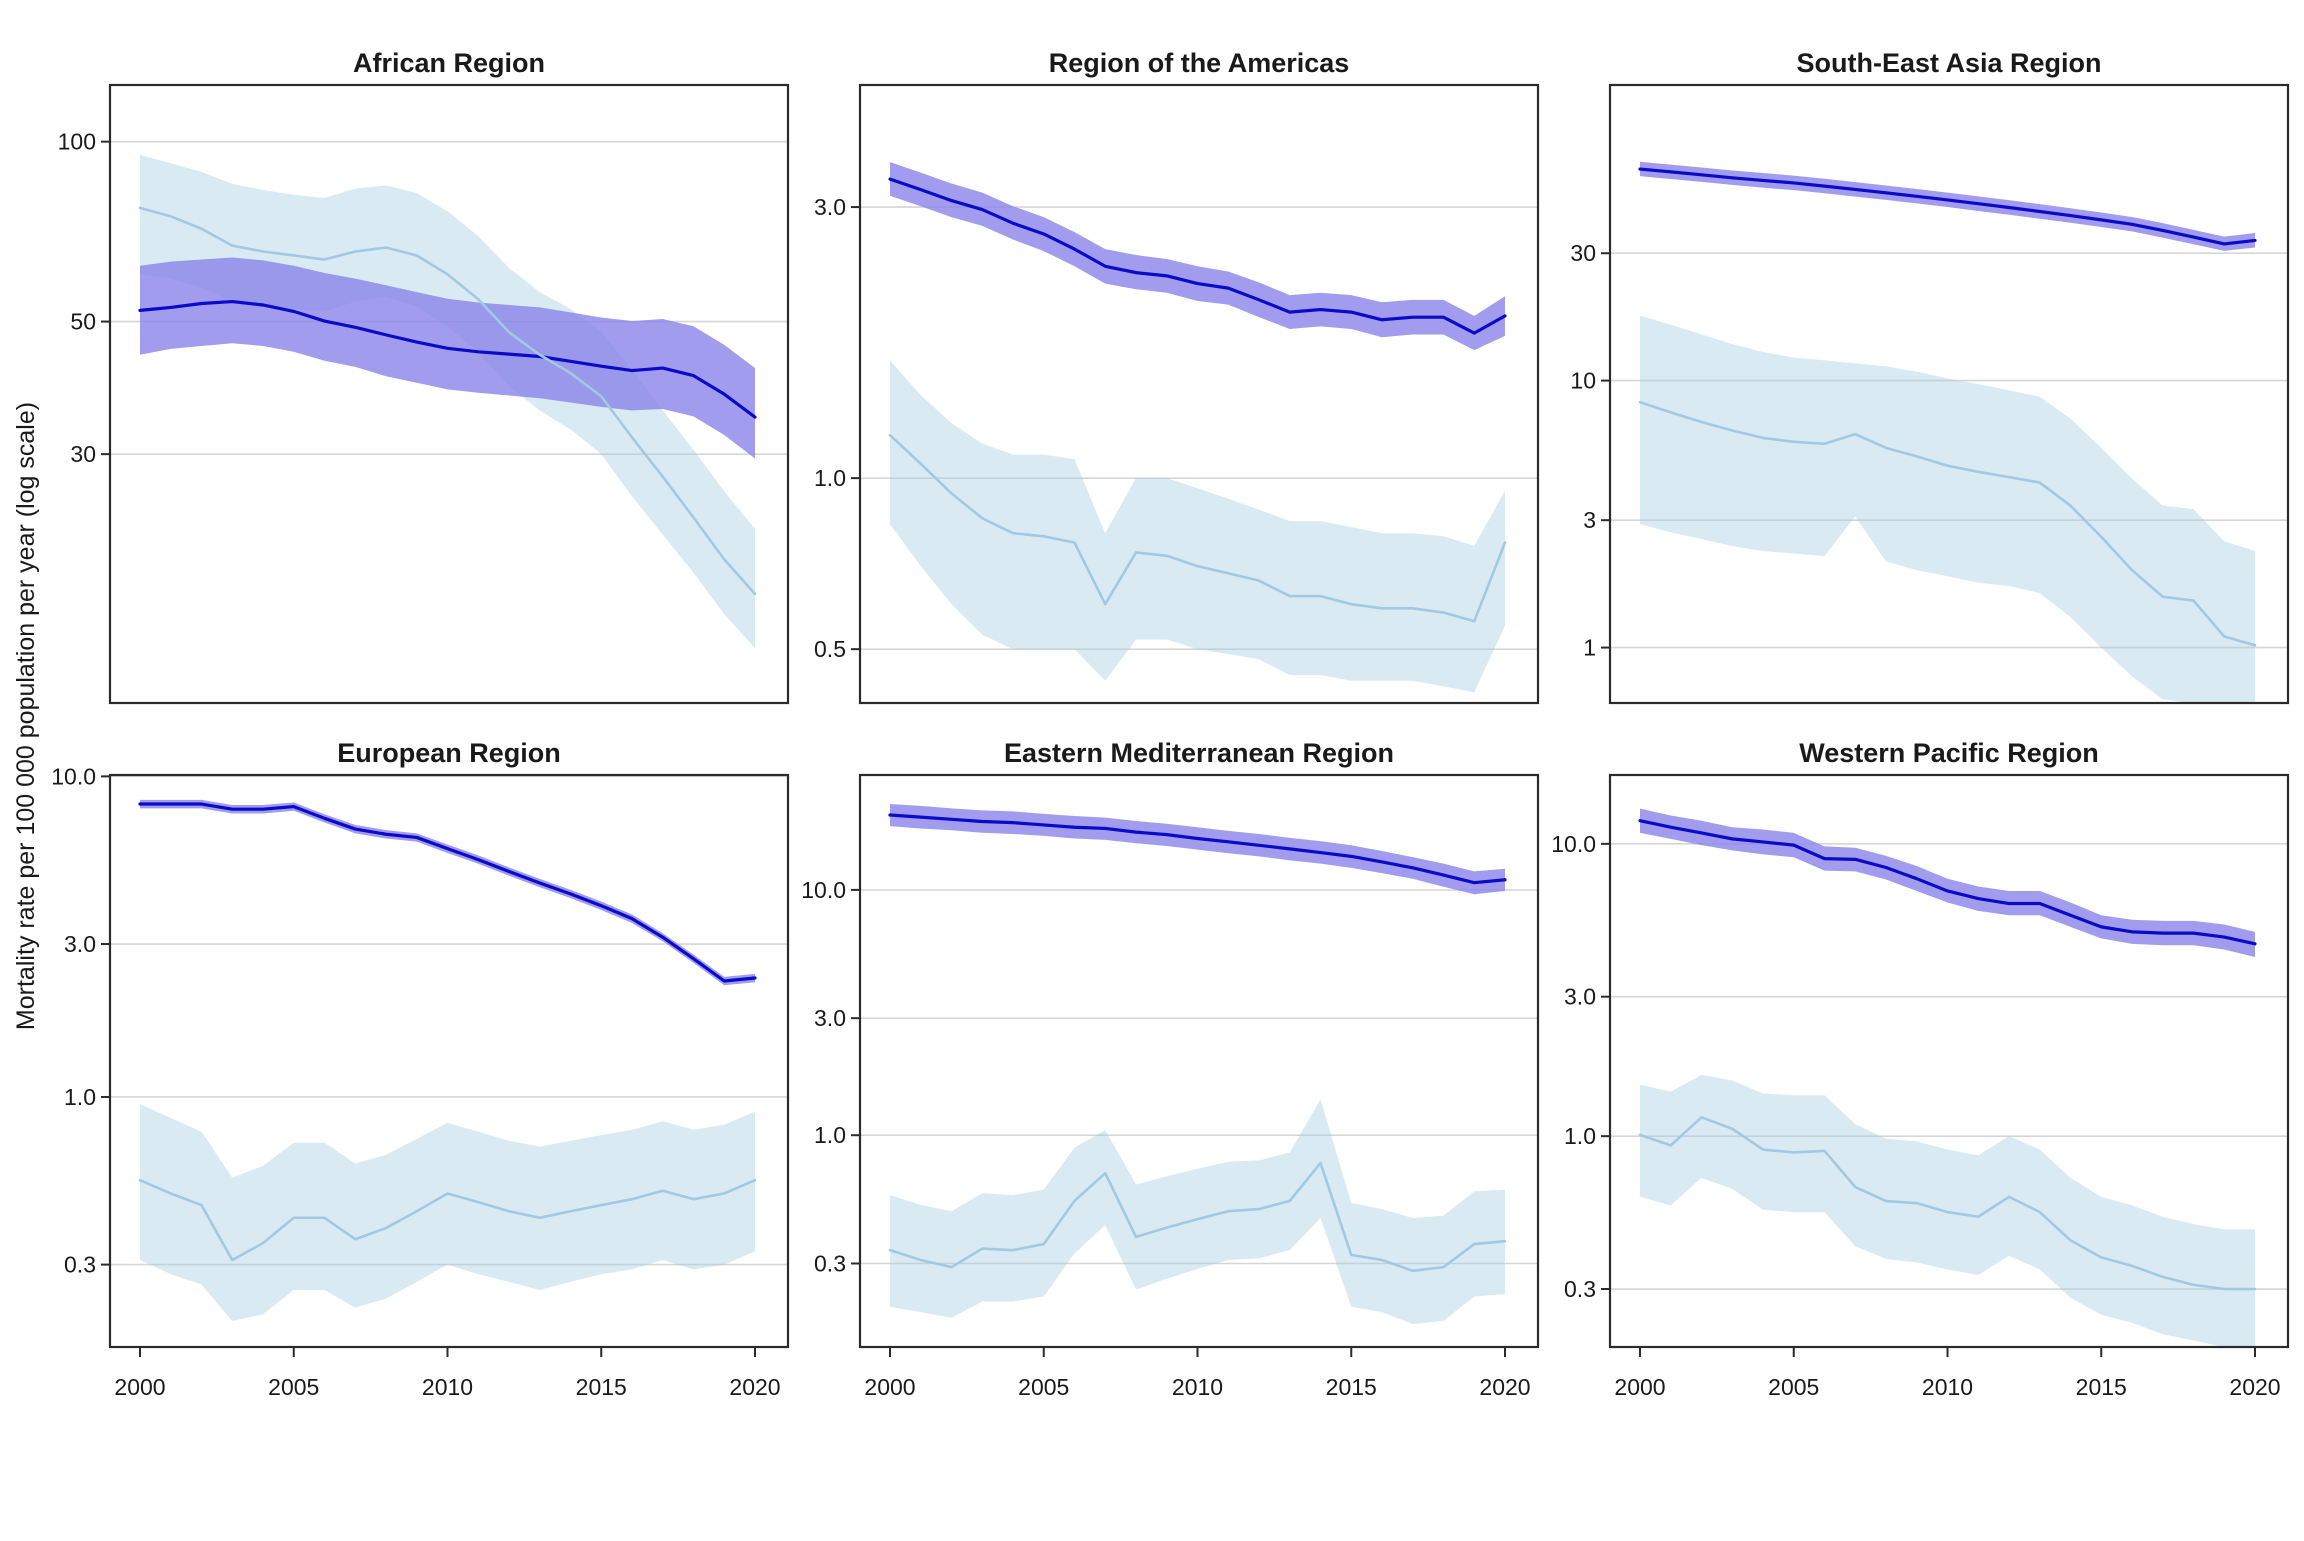  What do you see at coordinates (1589, 520) in the screenshot?
I see `y-tick-label: 3` at bounding box center [1589, 520].